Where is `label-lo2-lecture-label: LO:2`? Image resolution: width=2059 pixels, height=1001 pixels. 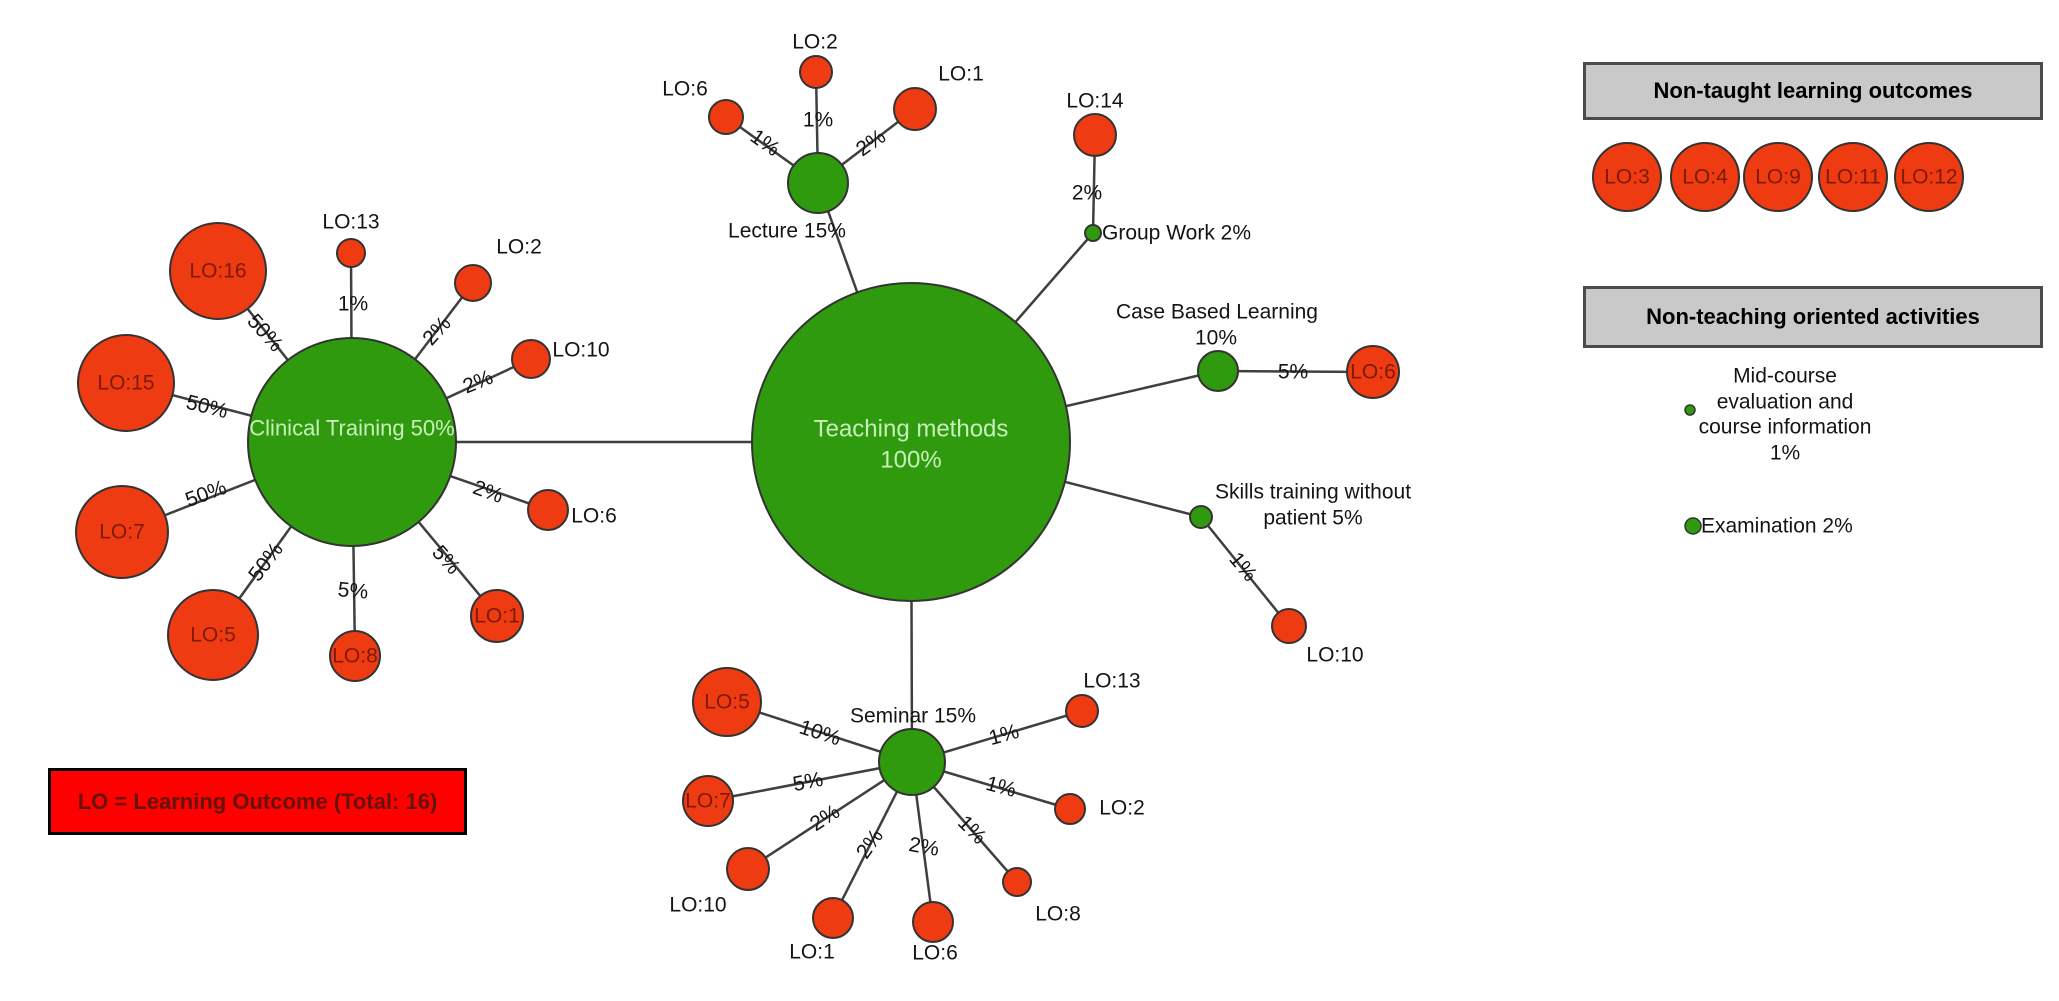 label-lo2-lecture-label: LO:2 is located at coordinates (815, 42).